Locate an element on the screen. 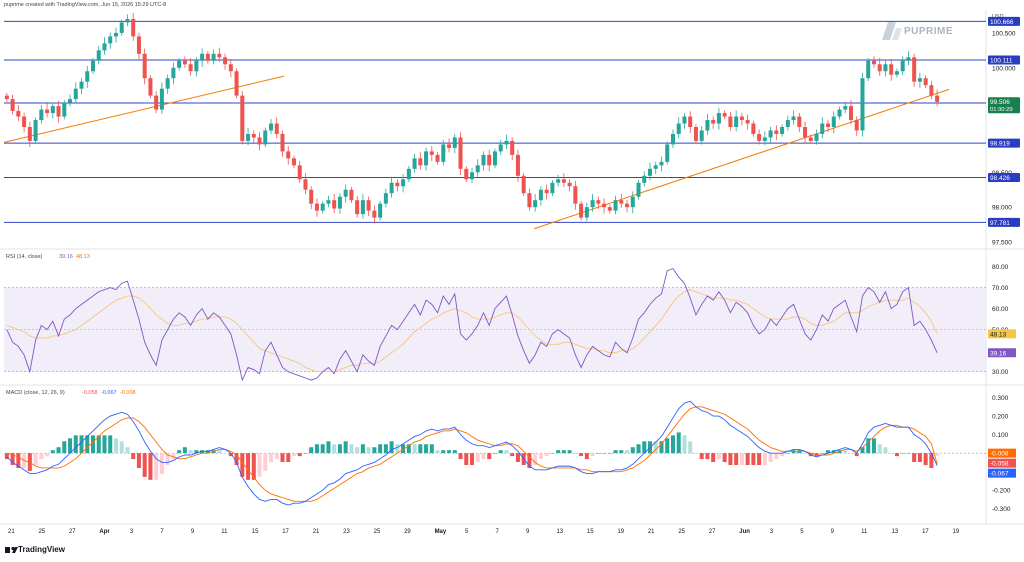 The width and height of the screenshot is (1024, 562). price-tick-label: 100.500 is located at coordinates (1004, 33).